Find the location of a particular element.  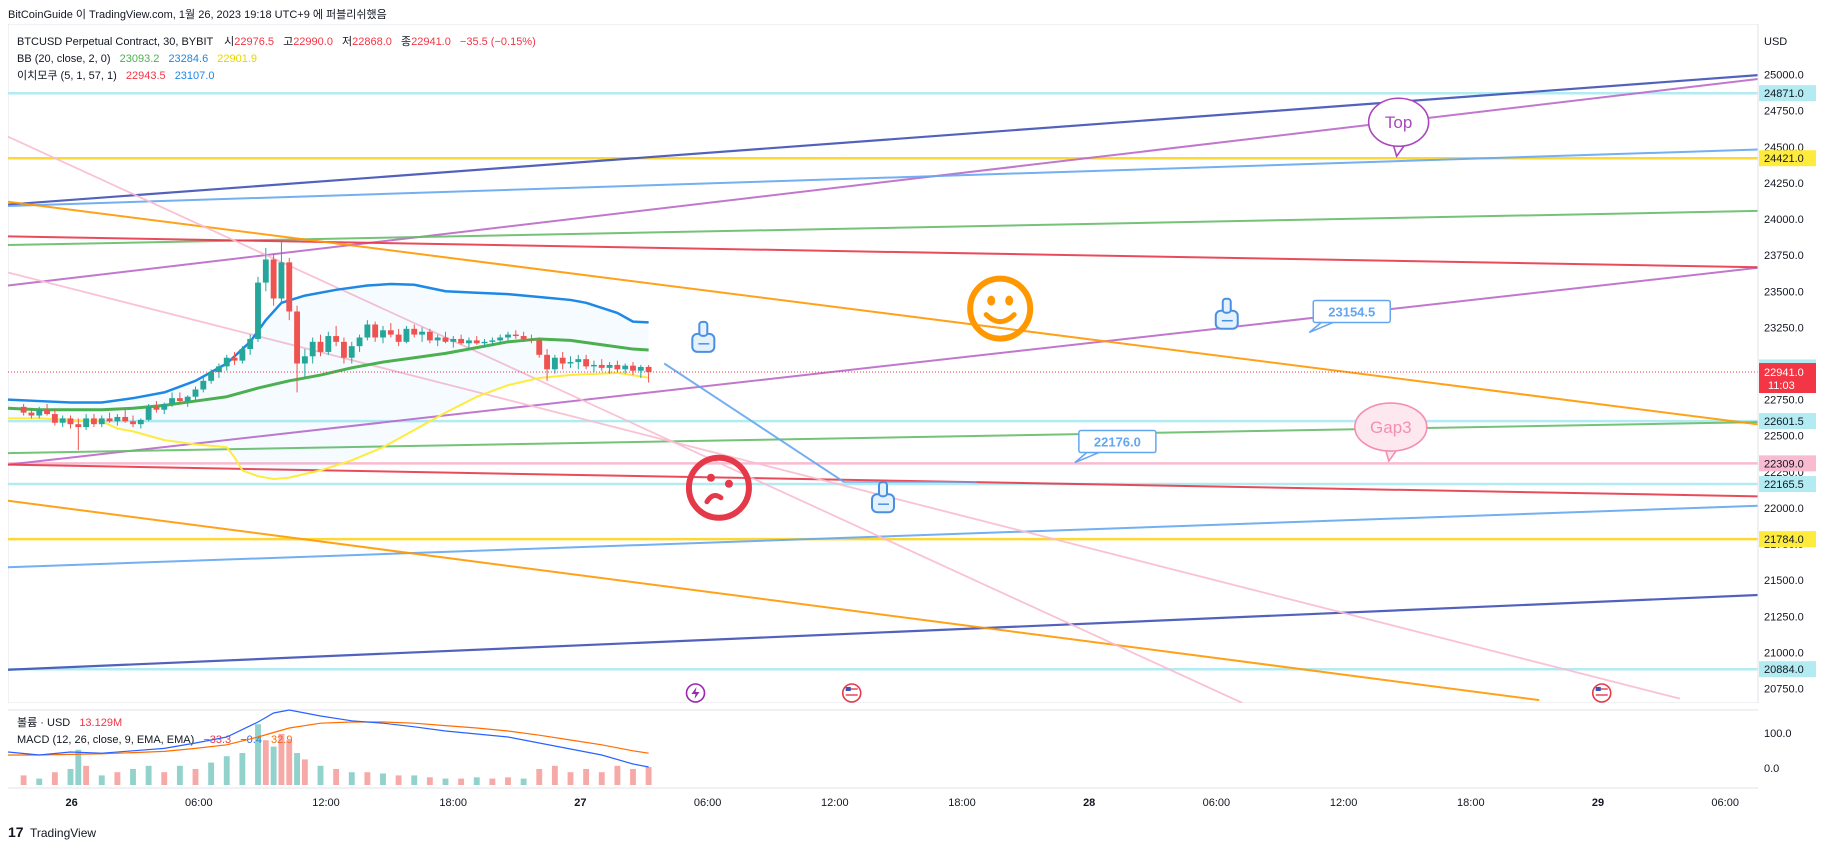

legend-volume-row: 볼륨 · USD 13.129M is located at coordinates (69, 722).